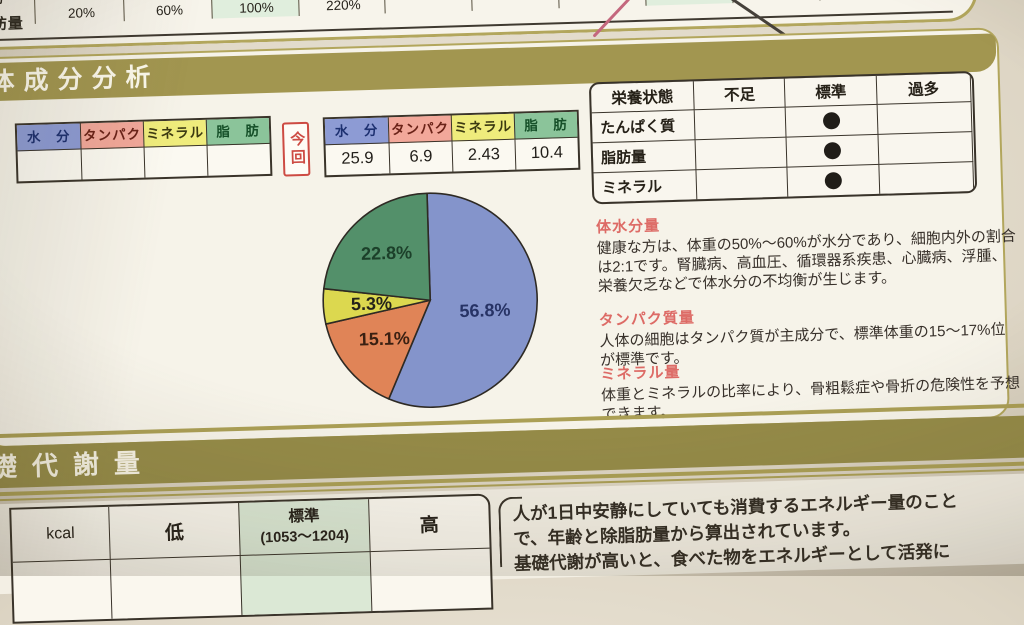 The width and height of the screenshot is (1024, 625). What do you see at coordinates (385, 339) in the screenshot?
I see `pie-label-タンパク: 15.1%` at bounding box center [385, 339].